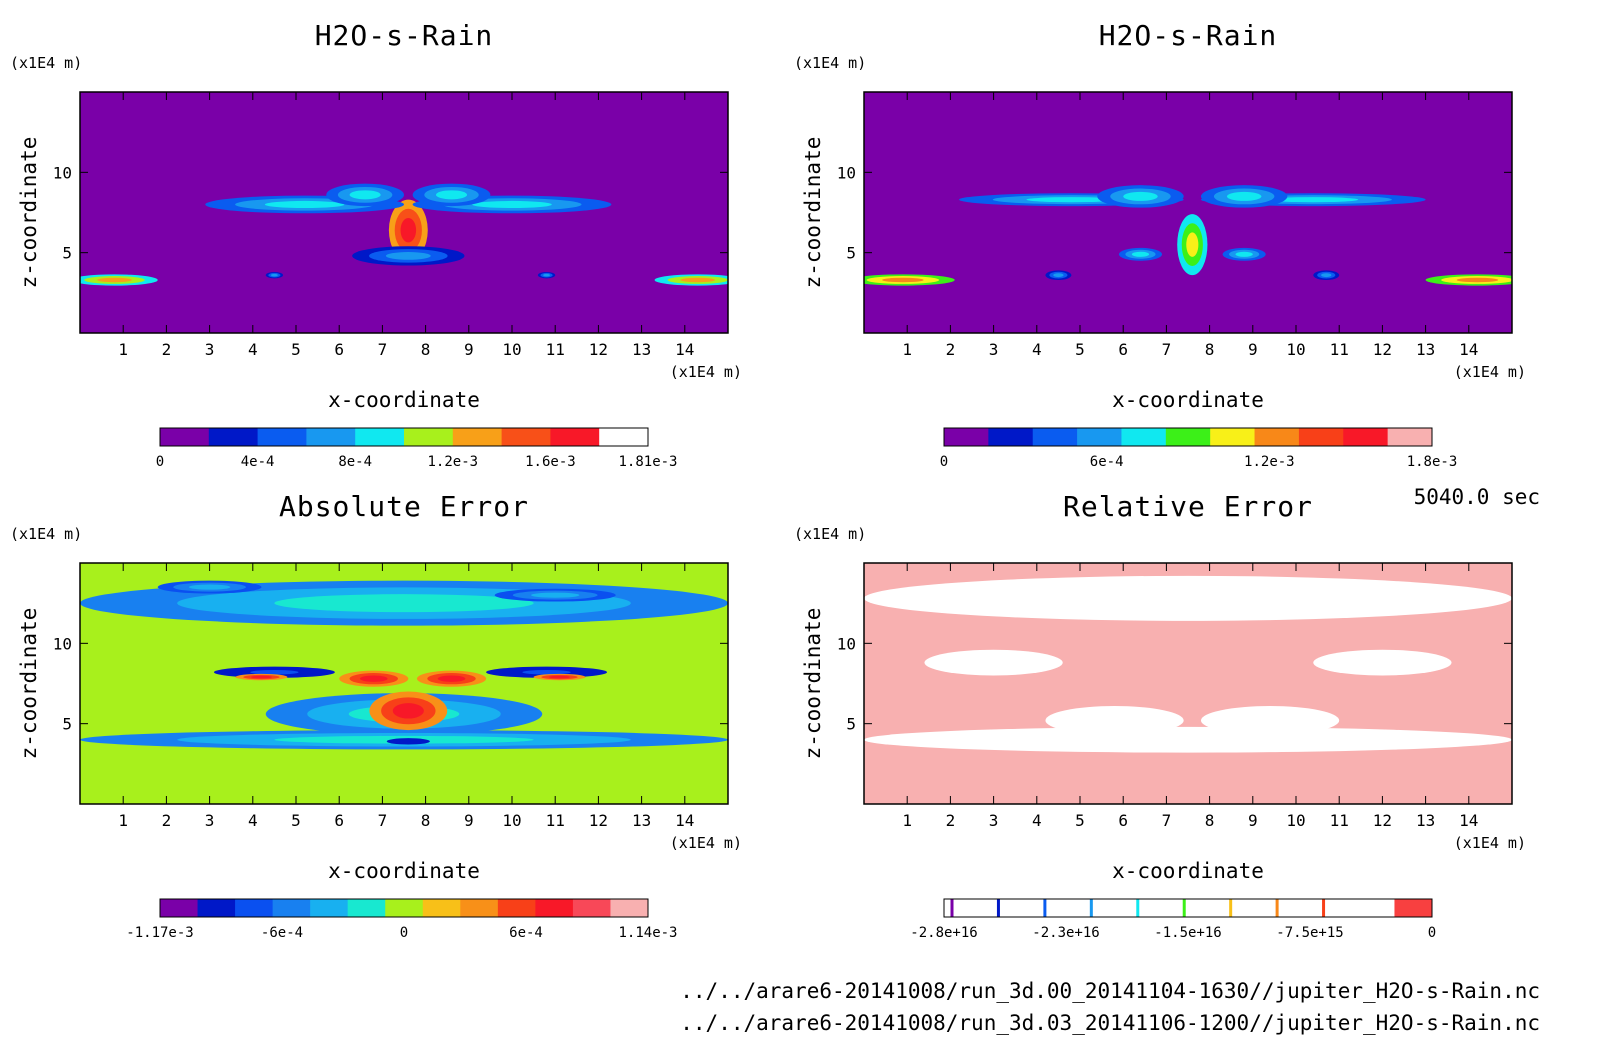 This screenshot has width=1604, height=1058. I want to click on colorbar-tick-label: 4e-4, so click(258, 462).